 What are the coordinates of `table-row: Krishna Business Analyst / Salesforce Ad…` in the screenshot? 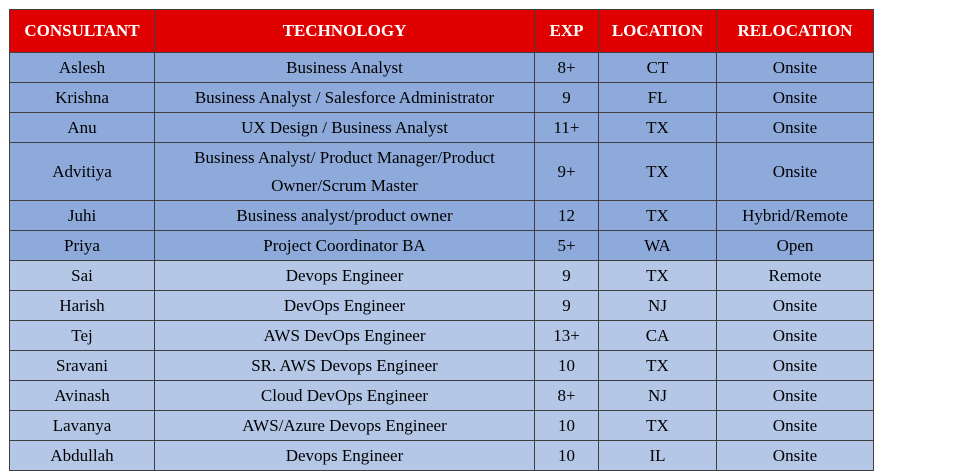 It's located at (441, 97).